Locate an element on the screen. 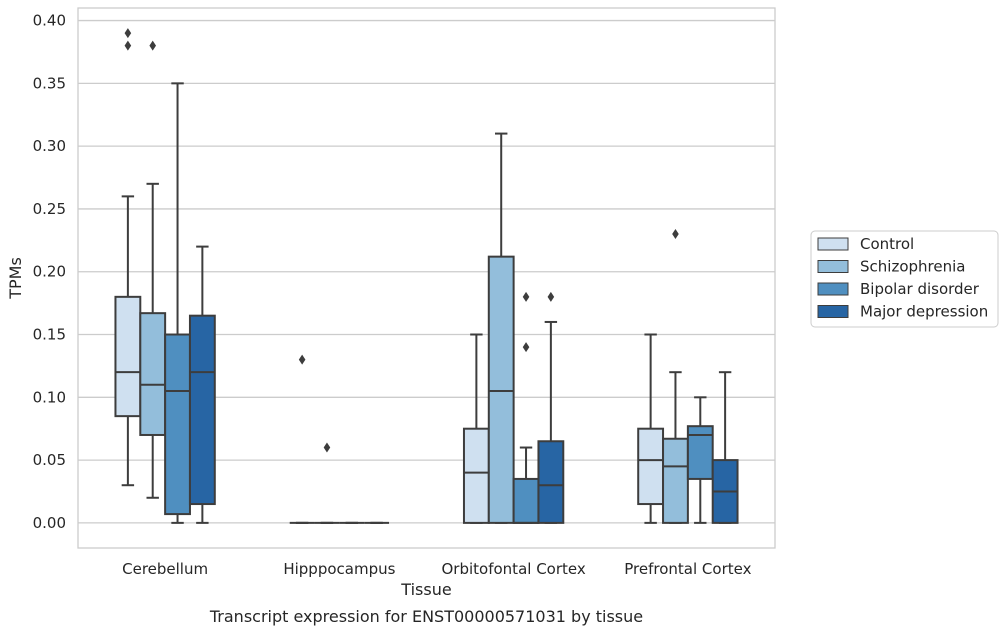  y-tick-label: 0.00 is located at coordinates (49, 523).